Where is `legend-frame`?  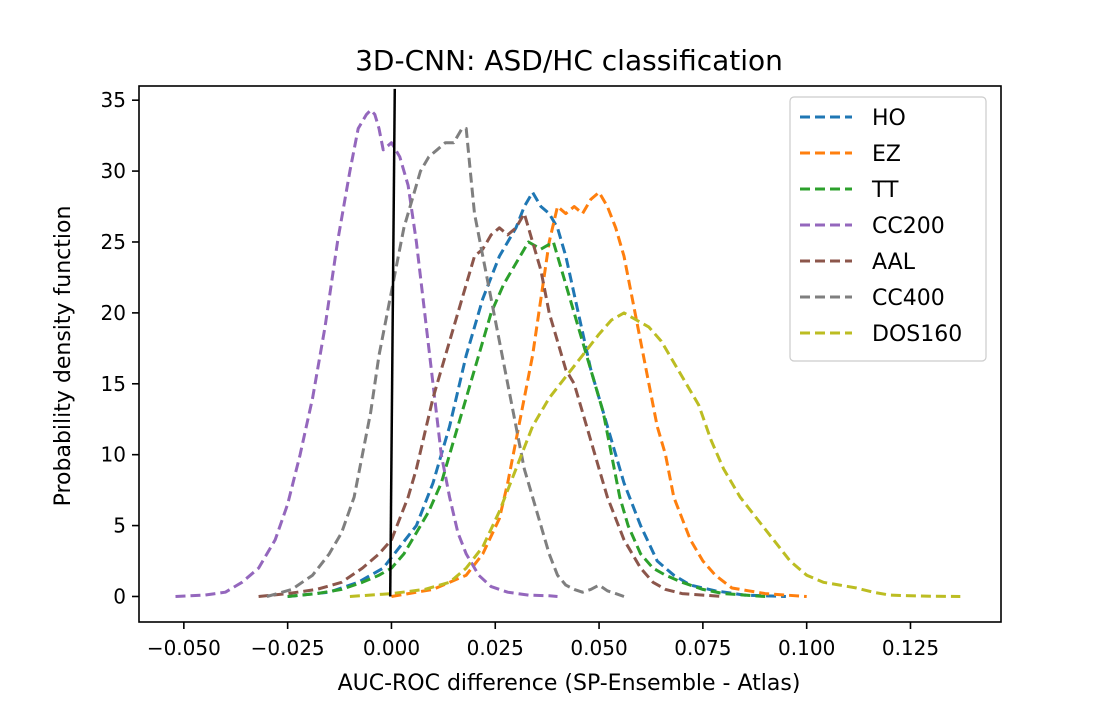 legend-frame is located at coordinates (888, 229).